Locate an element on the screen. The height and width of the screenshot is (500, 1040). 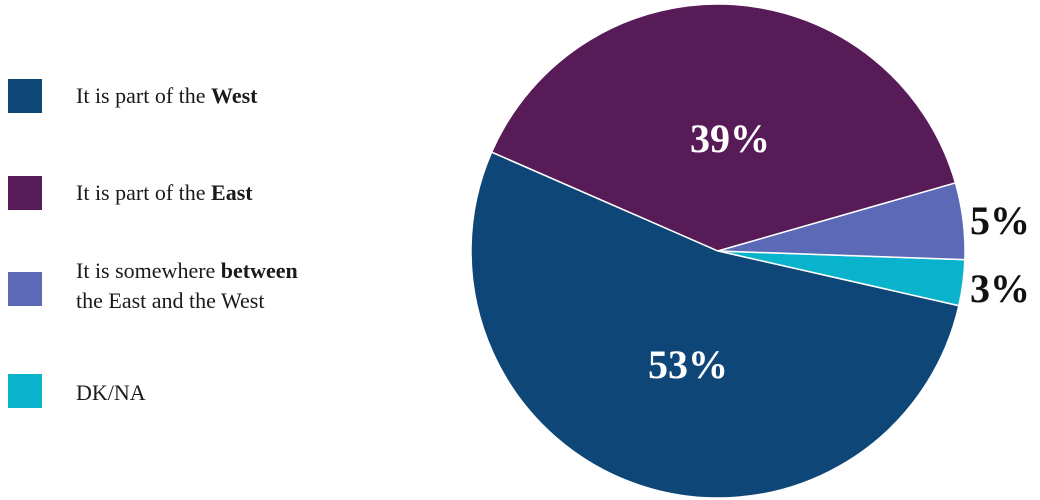
pie-slice-between is located at coordinates (841, 221).